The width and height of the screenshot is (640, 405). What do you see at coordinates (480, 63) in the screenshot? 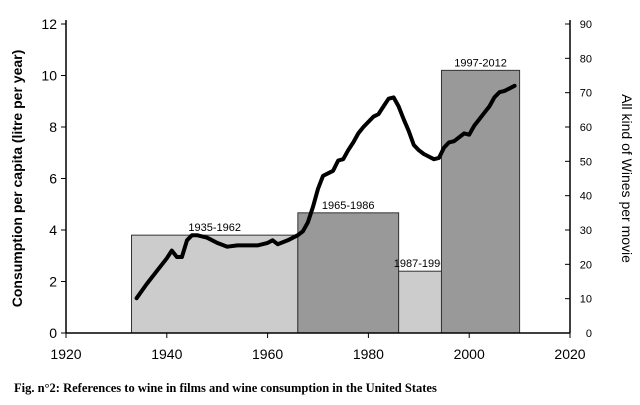
I see `bar-label-4: 1997-2012` at bounding box center [480, 63].